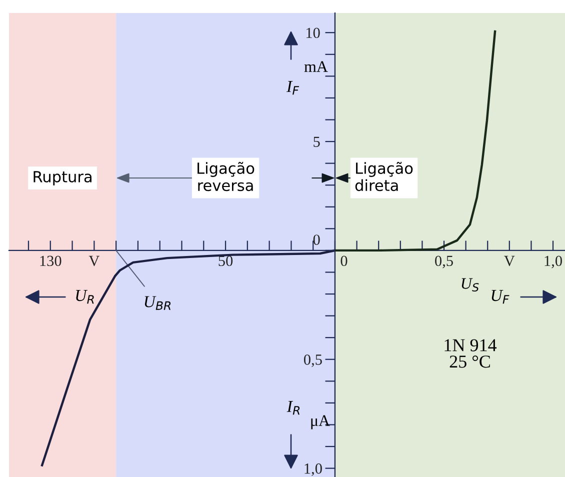 This screenshot has width=565, height=477. What do you see at coordinates (316, 239) in the screenshot?
I see `y-tick-label: 0` at bounding box center [316, 239].